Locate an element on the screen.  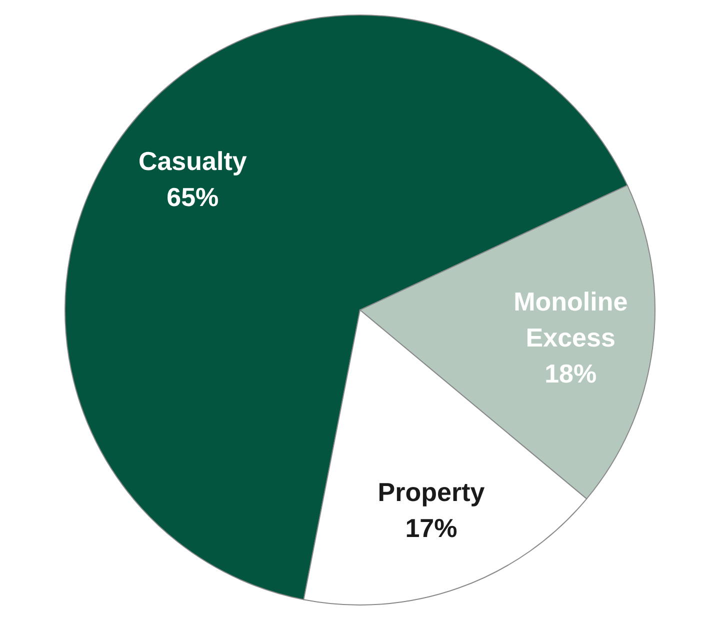
slice-label: Monoline Excess is located at coordinates (571, 319).